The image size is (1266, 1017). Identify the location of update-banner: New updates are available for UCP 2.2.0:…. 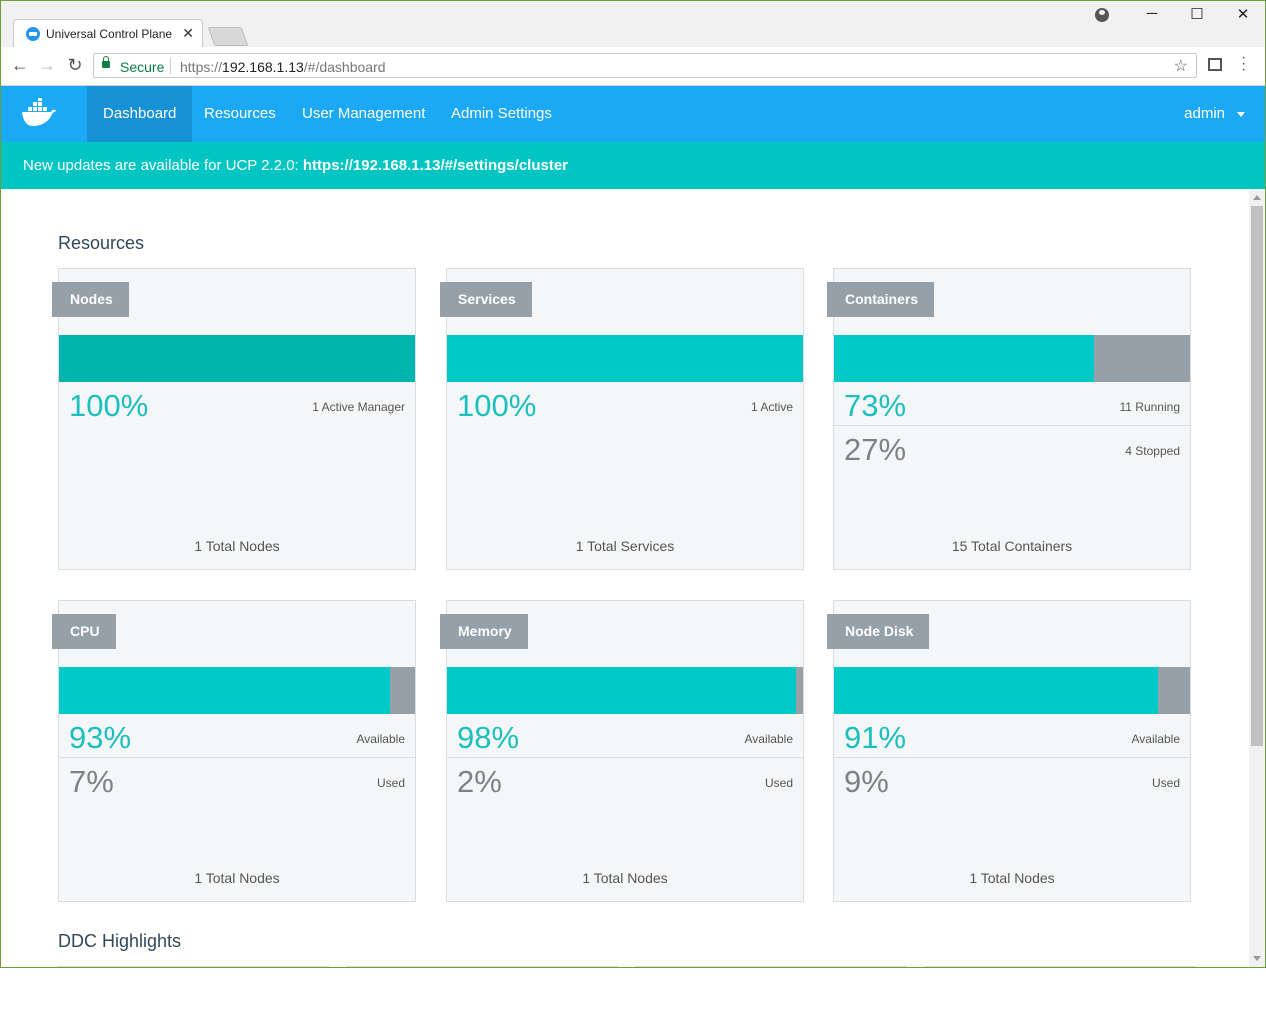
(633, 165).